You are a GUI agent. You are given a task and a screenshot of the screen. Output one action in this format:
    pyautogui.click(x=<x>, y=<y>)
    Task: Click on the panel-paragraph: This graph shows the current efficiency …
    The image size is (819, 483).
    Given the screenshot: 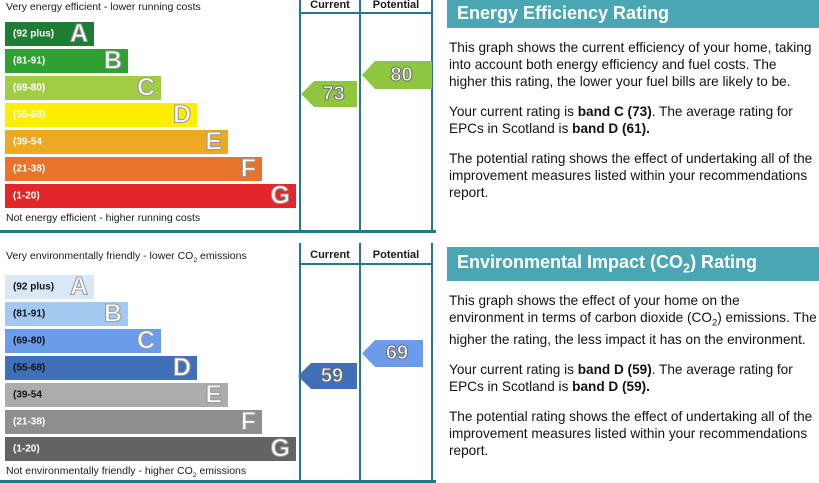 What is the action you would take?
    pyautogui.click(x=630, y=64)
    